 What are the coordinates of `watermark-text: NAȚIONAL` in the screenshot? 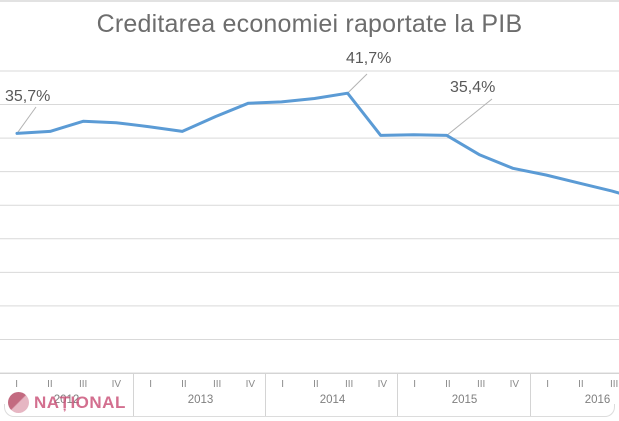 It's located at (80, 402).